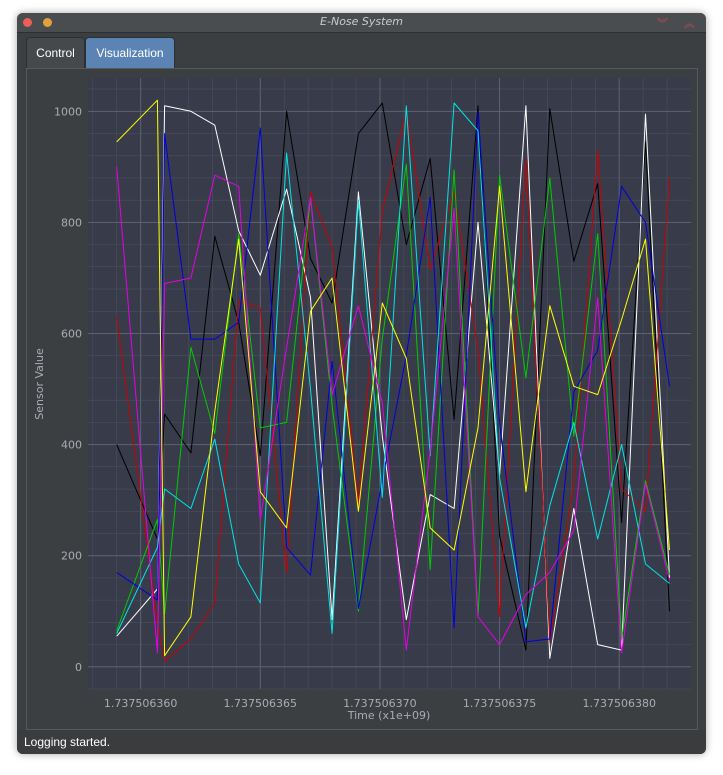 This screenshot has width=723, height=775. What do you see at coordinates (39, 384) in the screenshot?
I see `y-axis-label: Sensor Value` at bounding box center [39, 384].